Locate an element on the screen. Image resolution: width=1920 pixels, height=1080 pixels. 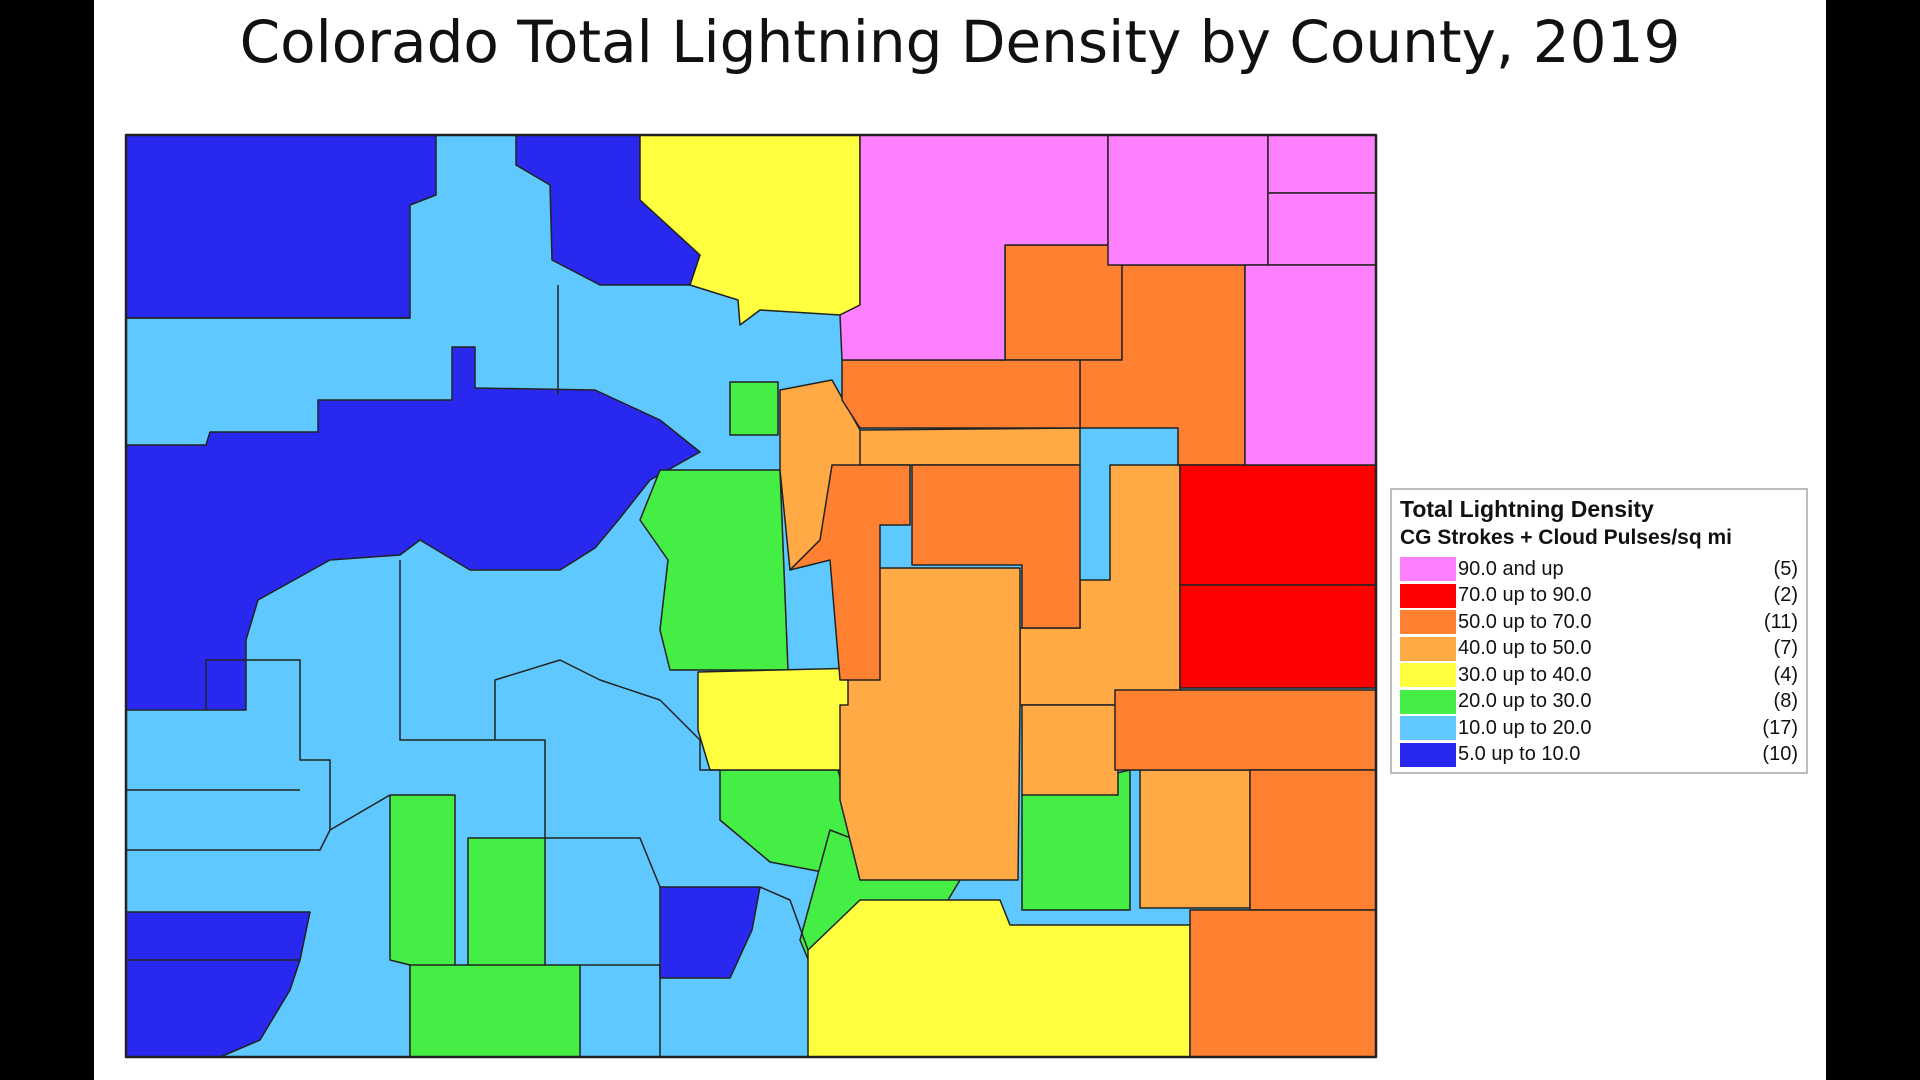
legend-count: (17) is located at coordinates (1780, 727).